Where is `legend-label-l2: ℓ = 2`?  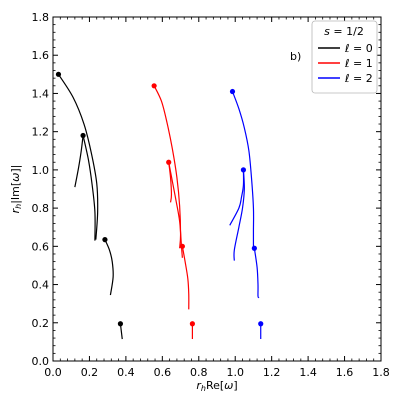
legend-label-l2: ℓ = 2 is located at coordinates (358, 78).